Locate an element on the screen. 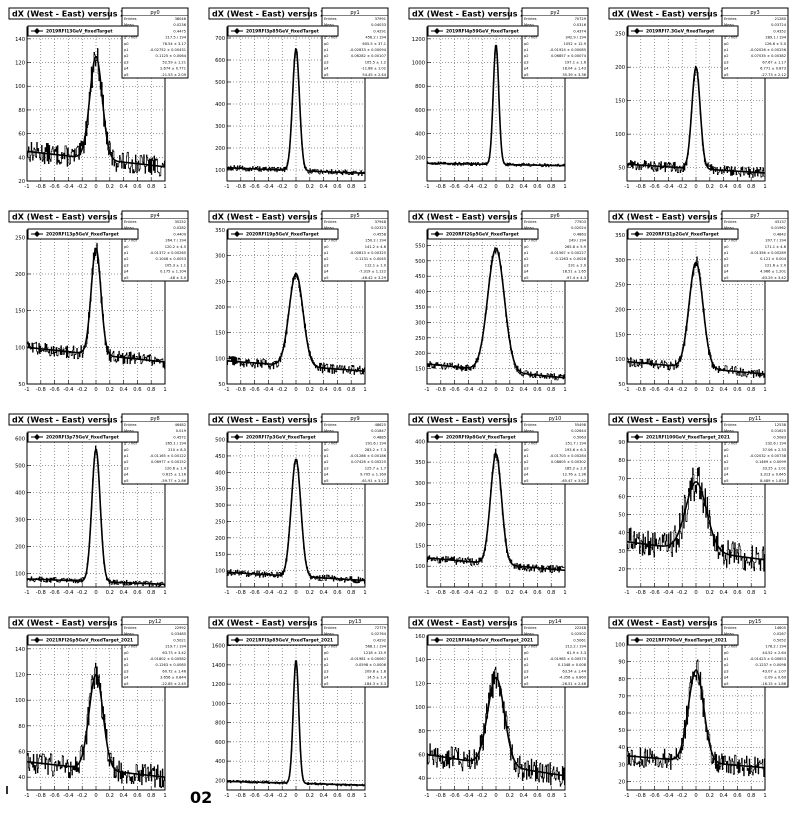 The image size is (800, 817). y-tick-label: 60 is located at coordinates (421, 755).